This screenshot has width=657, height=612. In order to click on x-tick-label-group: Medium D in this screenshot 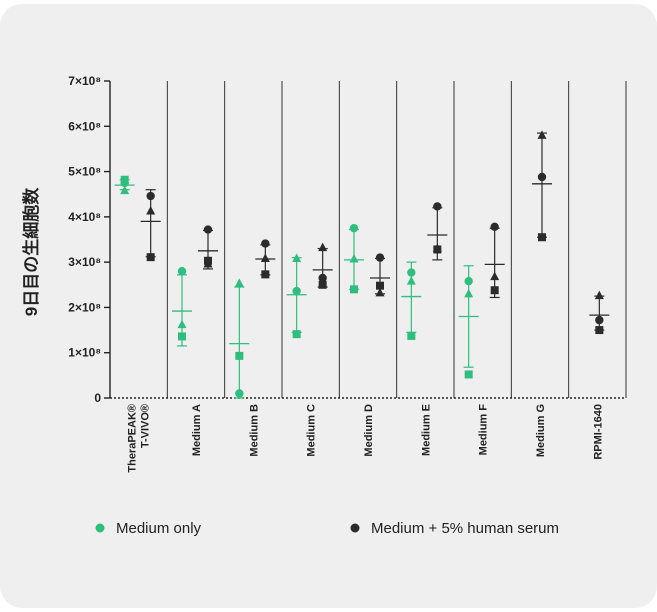, I will do `click(369, 430)`.